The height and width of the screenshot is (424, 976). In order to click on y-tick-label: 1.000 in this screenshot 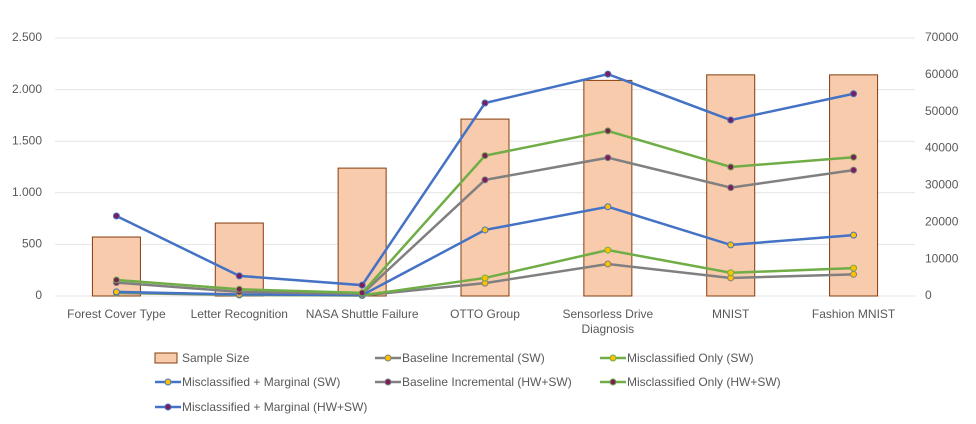, I will do `click(27, 192)`.